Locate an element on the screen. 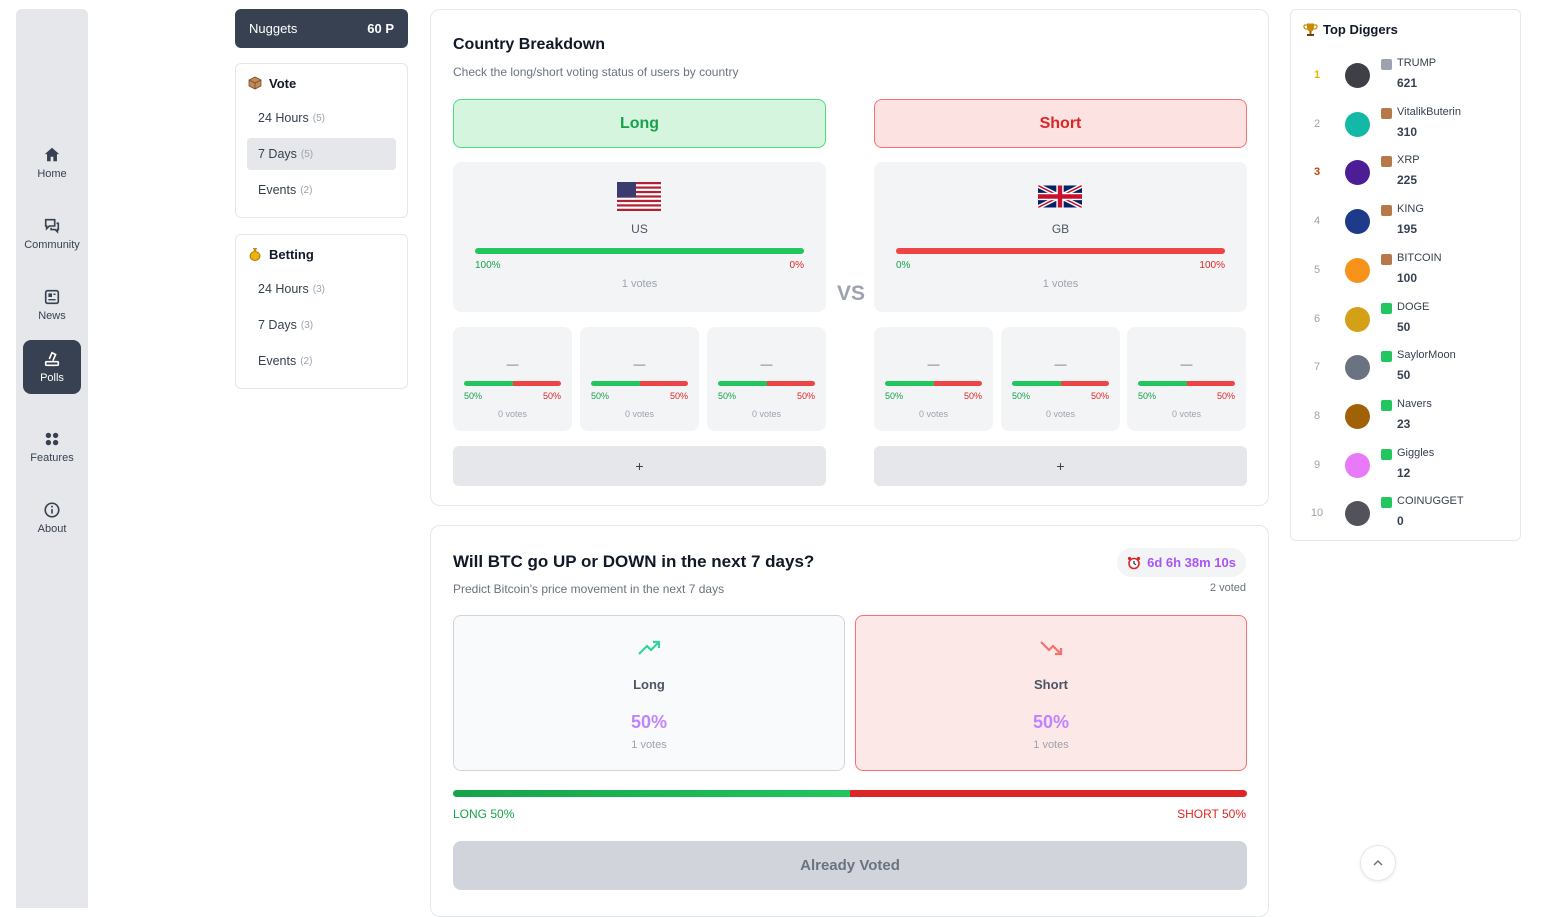 Image resolution: width=1549 pixels, height=917 pixels. poll-timer-text: 6d 6h 38m 10s is located at coordinates (1191, 562).